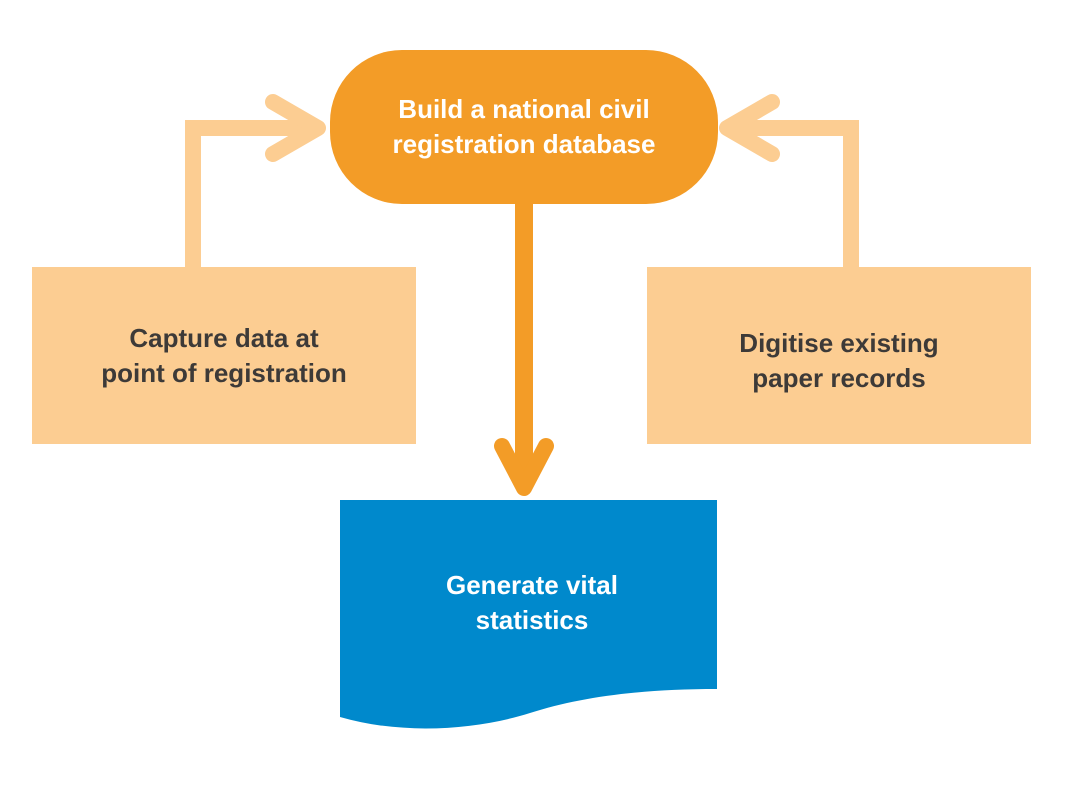 The height and width of the screenshot is (789, 1077). Describe the element at coordinates (839, 360) in the screenshot. I see `digitise-node: Digitise existing paper records` at that location.